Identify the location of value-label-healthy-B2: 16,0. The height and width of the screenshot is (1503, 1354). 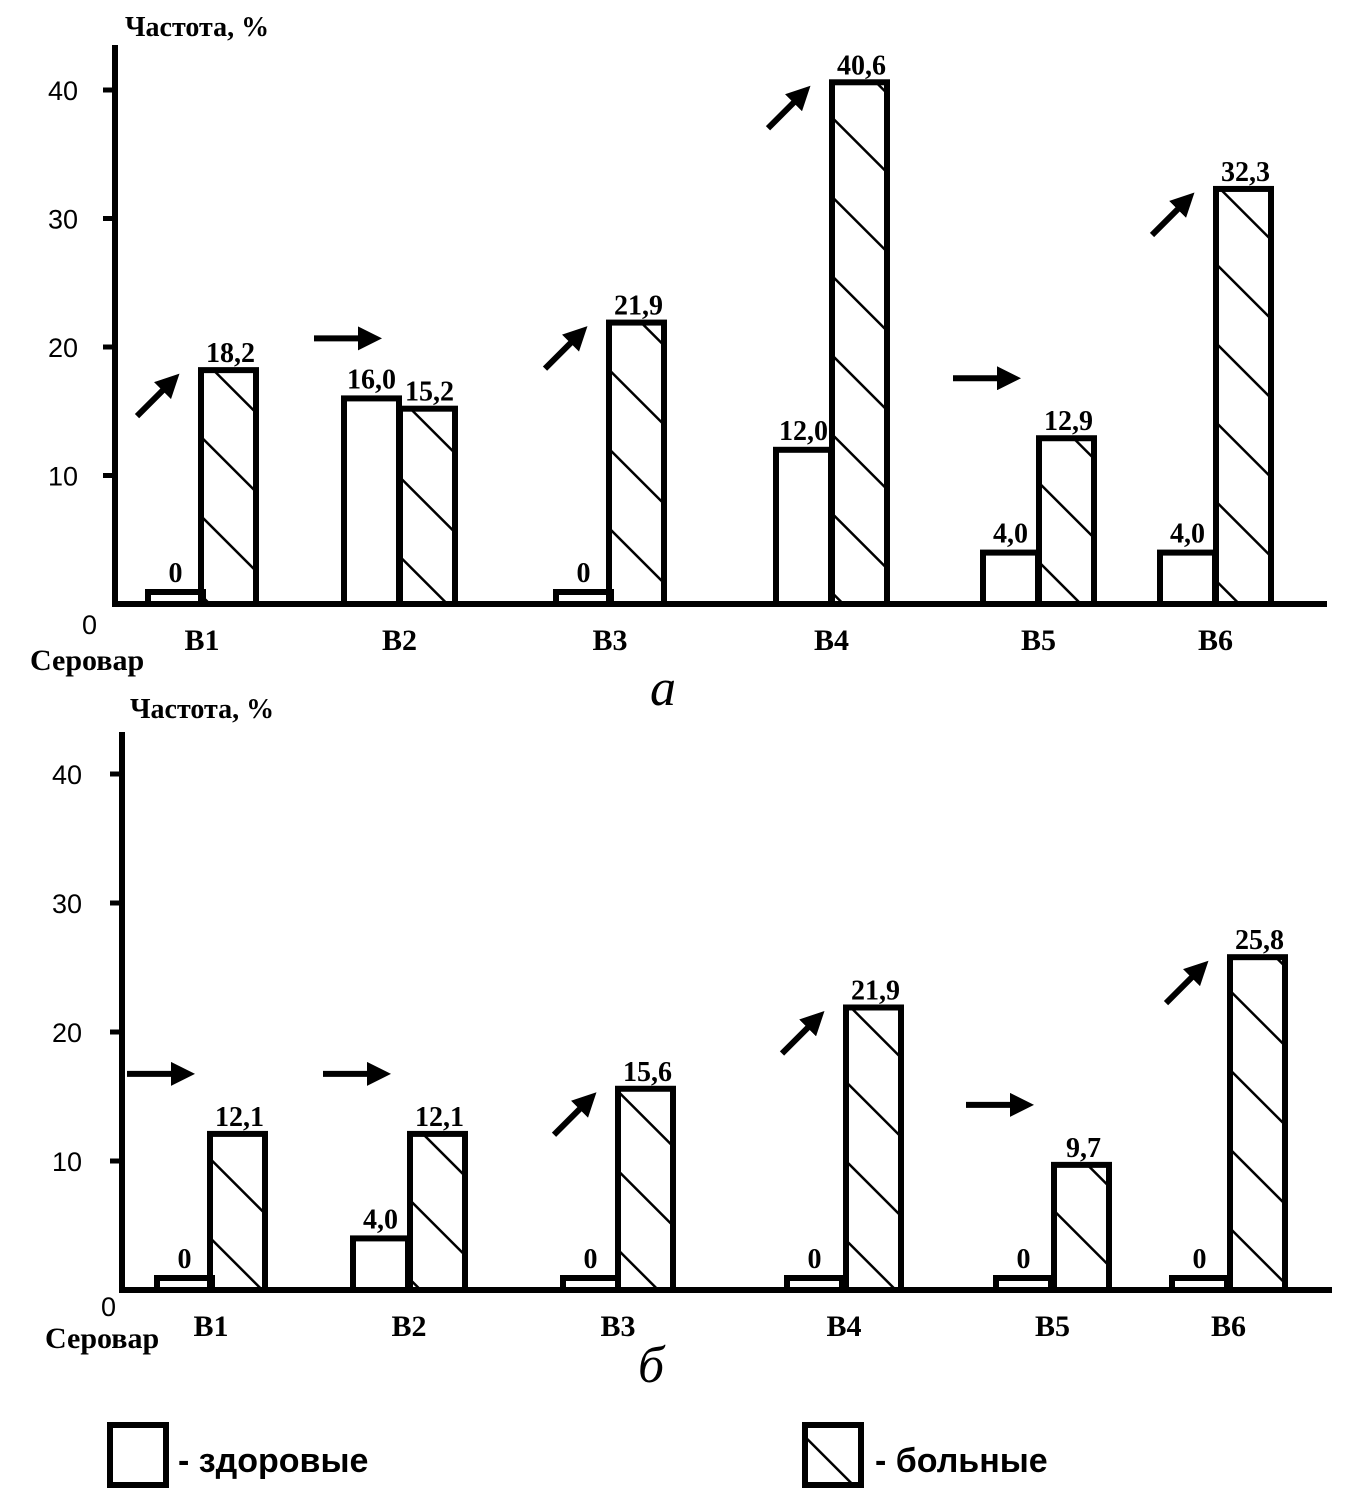
(371, 379).